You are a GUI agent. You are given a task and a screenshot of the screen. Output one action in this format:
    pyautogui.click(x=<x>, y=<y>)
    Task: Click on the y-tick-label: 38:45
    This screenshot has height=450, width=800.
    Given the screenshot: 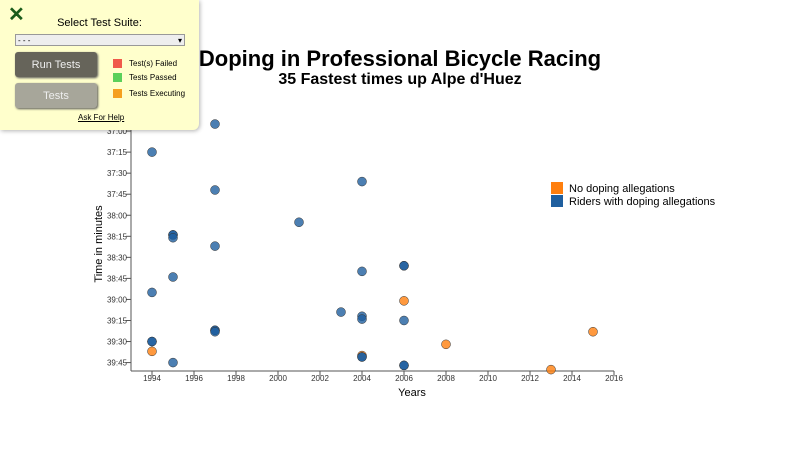 What is the action you would take?
    pyautogui.click(x=117, y=278)
    